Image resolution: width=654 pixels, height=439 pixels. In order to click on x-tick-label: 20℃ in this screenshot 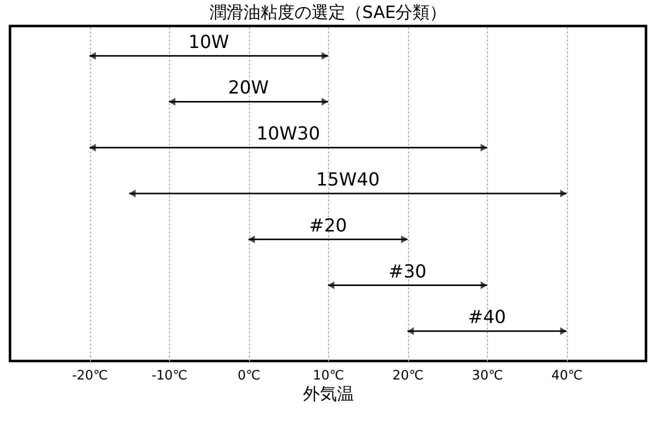, I will do `click(408, 376)`.